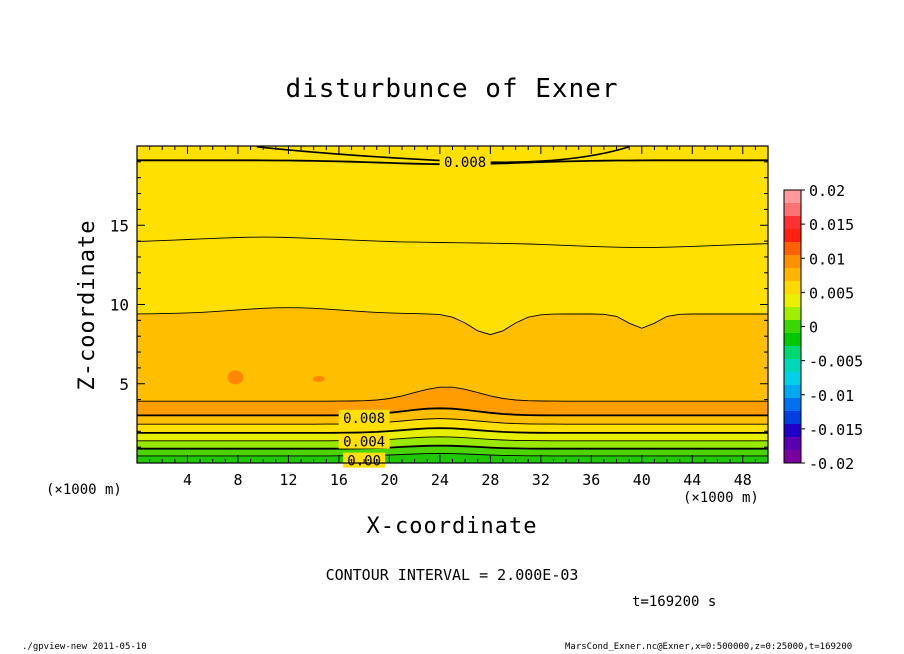  Describe the element at coordinates (831, 396) in the screenshot. I see `colorbar-label: -0.01` at that location.